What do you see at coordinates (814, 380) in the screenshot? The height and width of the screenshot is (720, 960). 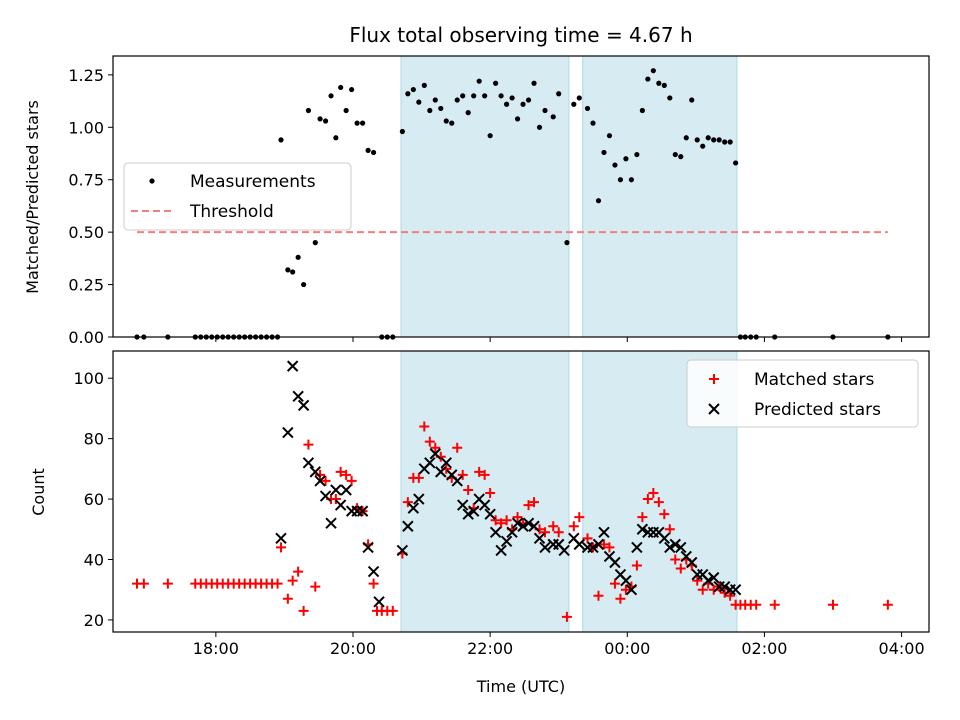 I see `legend-matched-label: Matched stars` at bounding box center [814, 380].